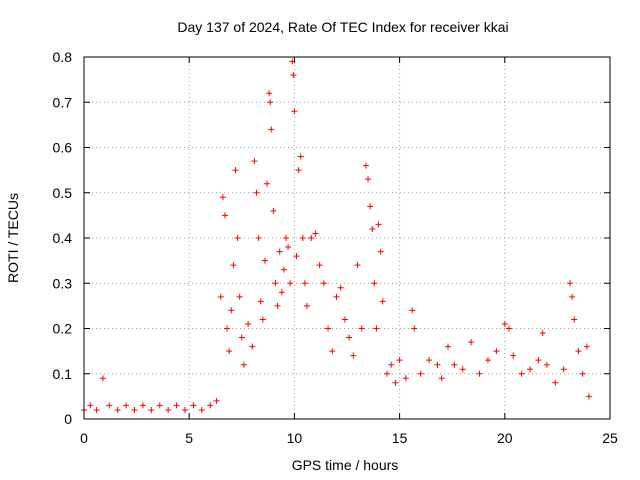  I want to click on x-tick-label: 10, so click(295, 438).